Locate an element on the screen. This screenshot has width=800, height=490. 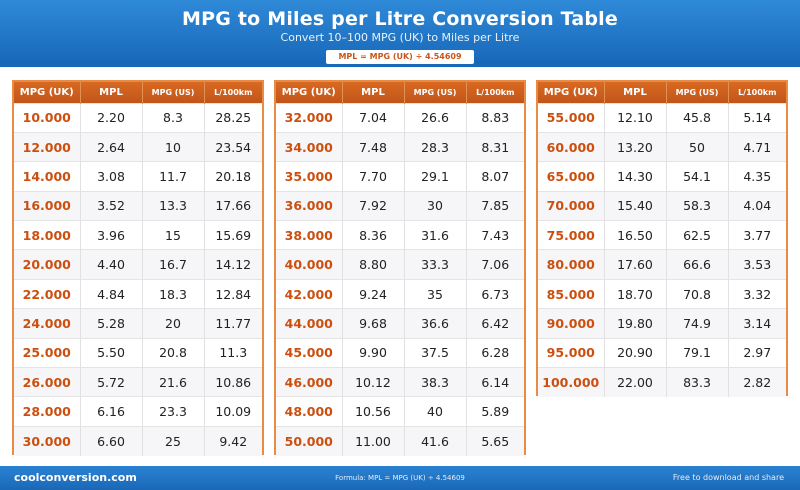
mpg-us-cell: 15 is located at coordinates (173, 235).